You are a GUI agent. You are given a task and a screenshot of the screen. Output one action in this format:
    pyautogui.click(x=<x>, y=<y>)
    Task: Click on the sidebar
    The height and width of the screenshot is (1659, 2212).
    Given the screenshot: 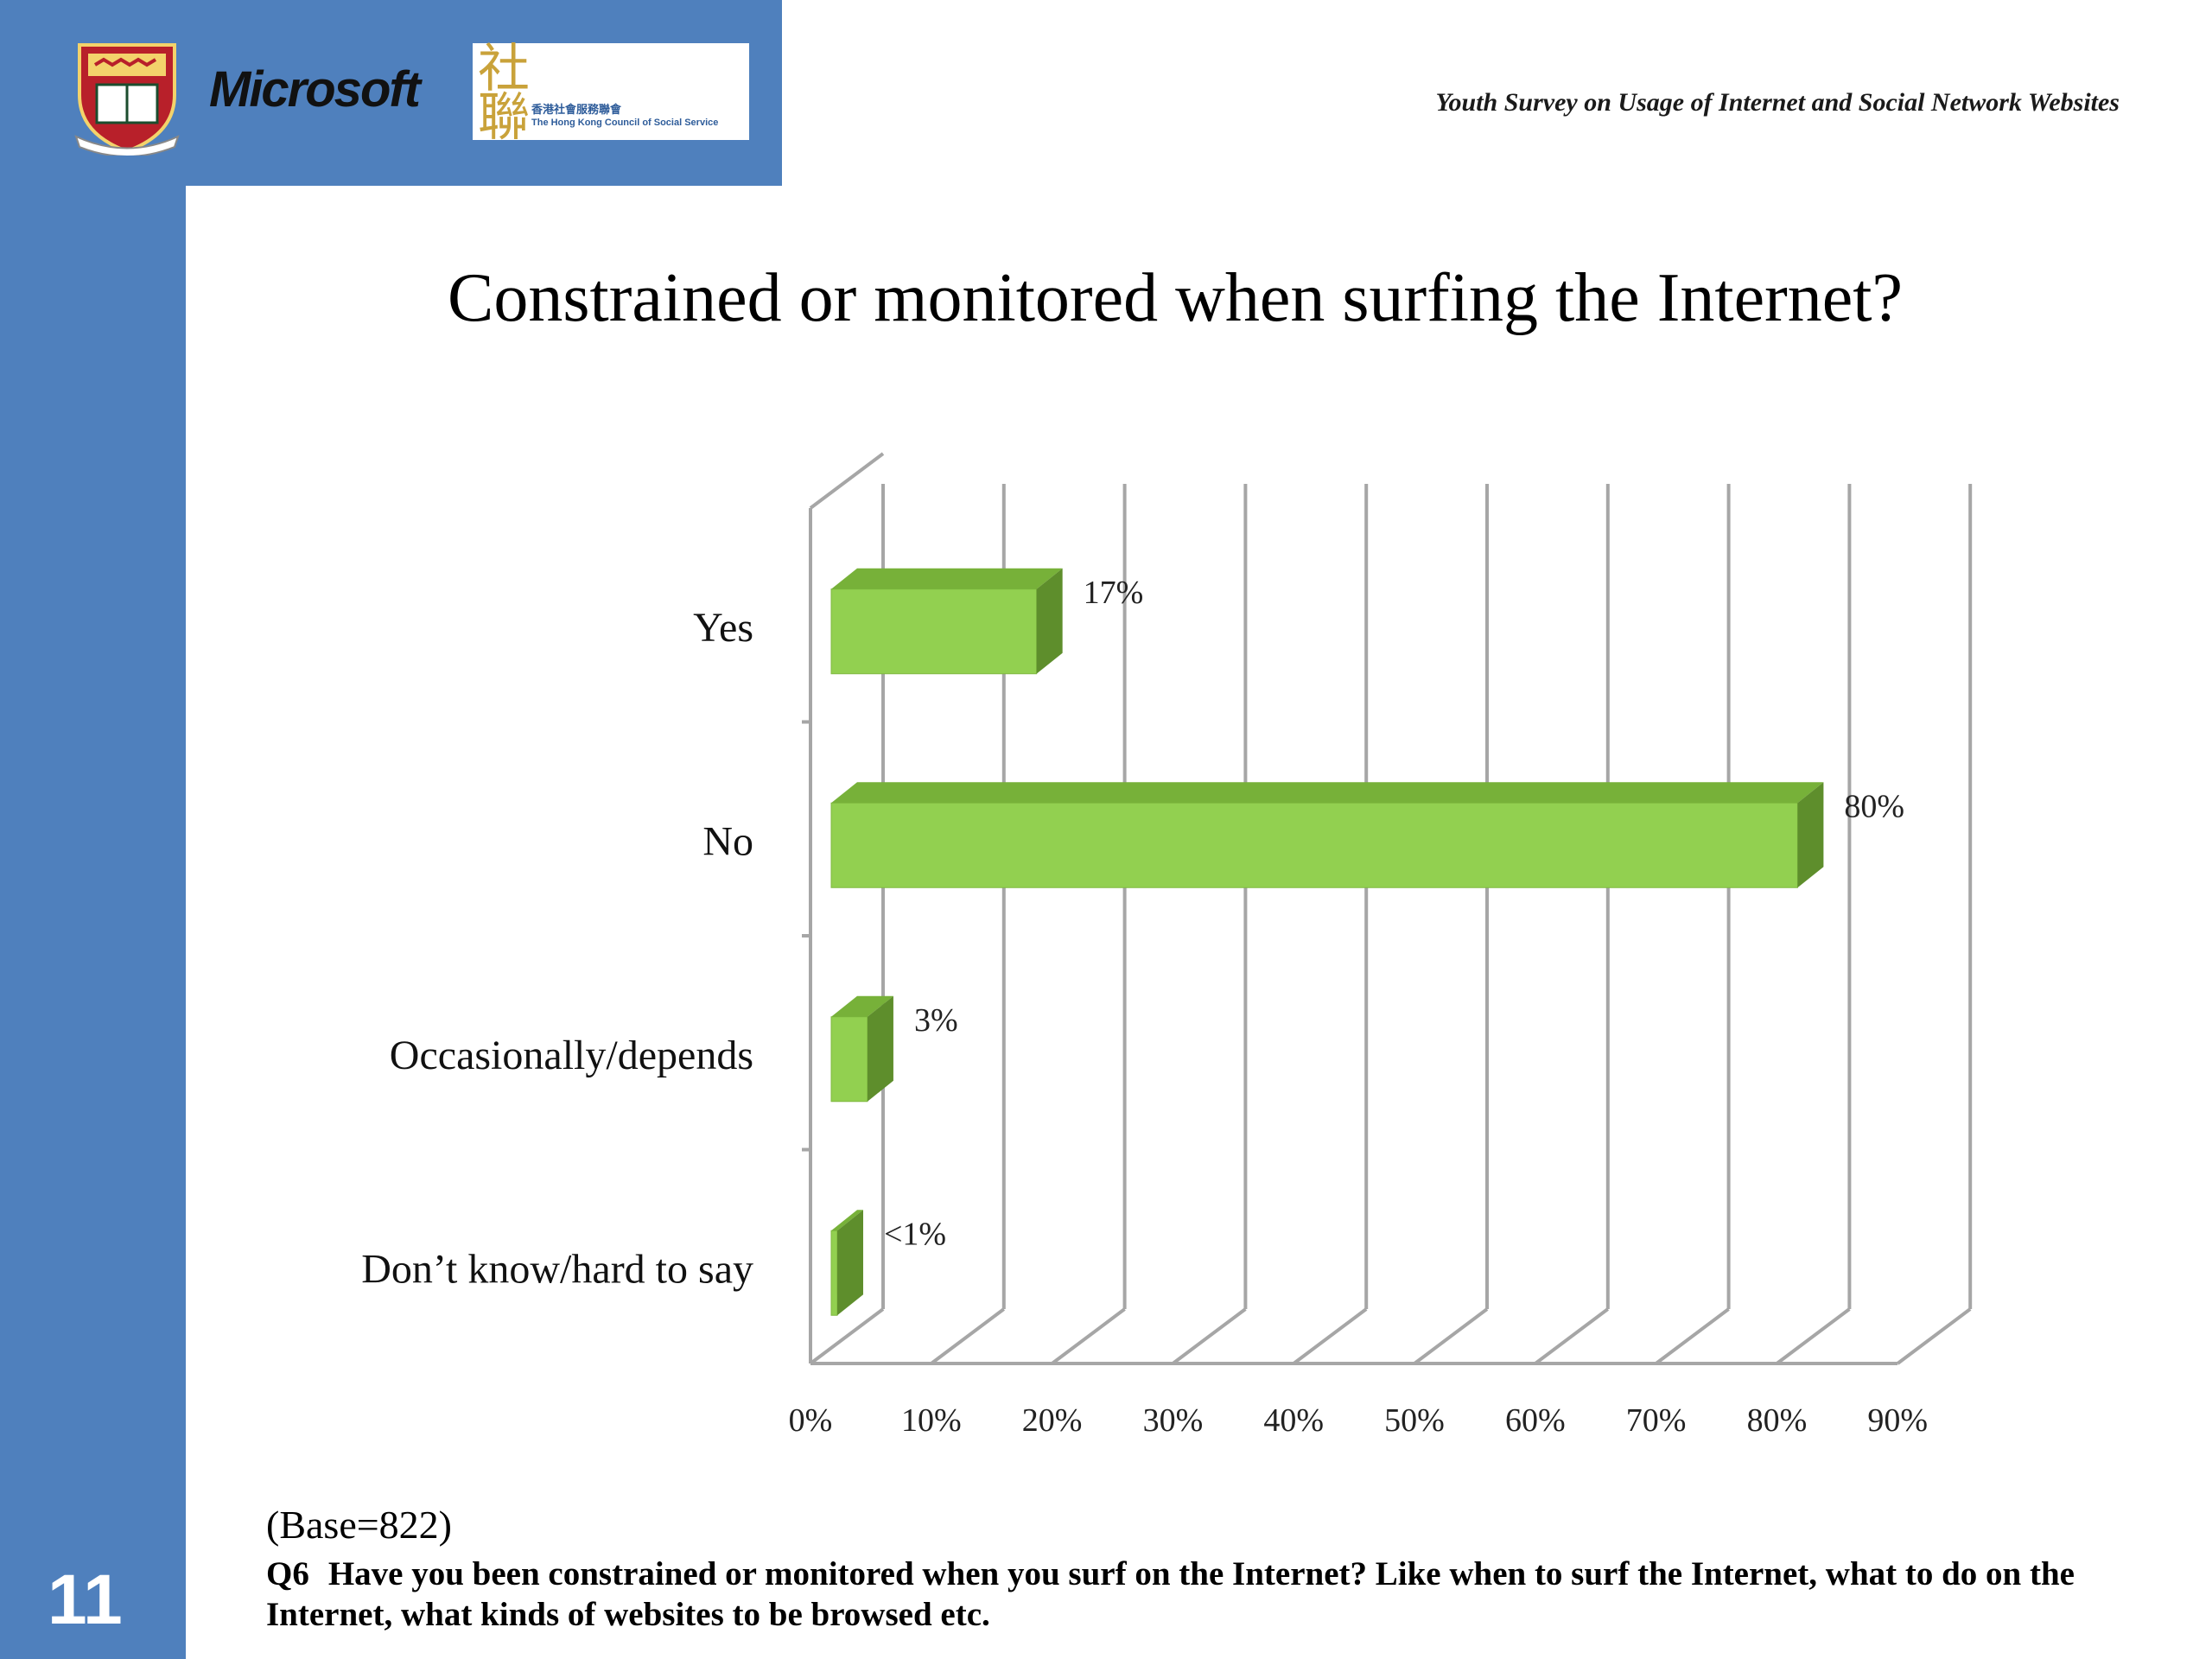 What is the action you would take?
    pyautogui.click(x=93, y=829)
    